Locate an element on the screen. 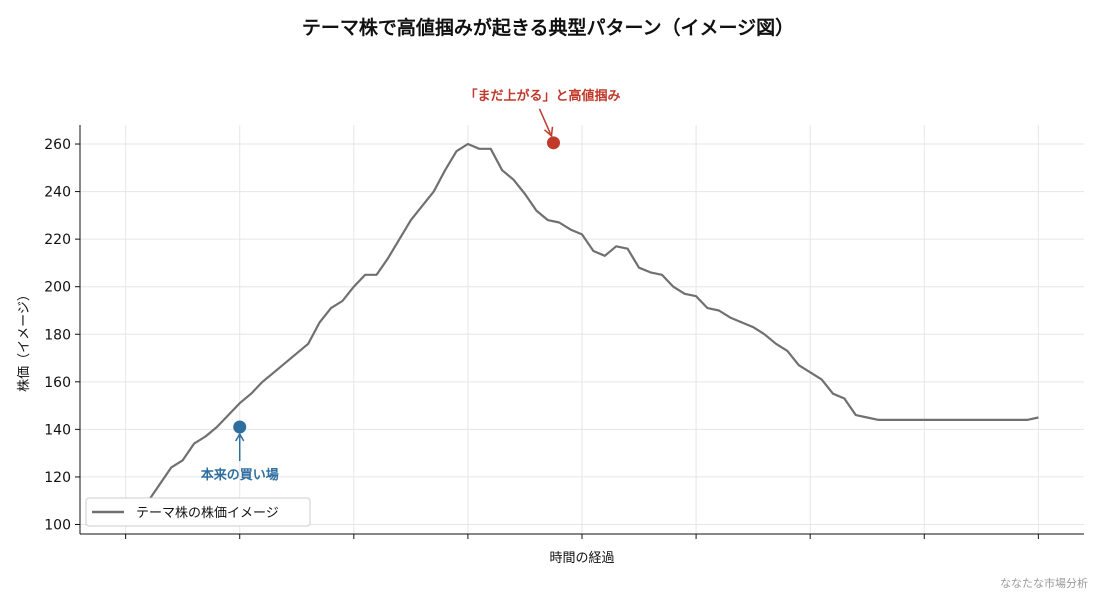 Image resolution: width=1100 pixels, height=594 pixels. y-tick-label: 240 is located at coordinates (57, 193).